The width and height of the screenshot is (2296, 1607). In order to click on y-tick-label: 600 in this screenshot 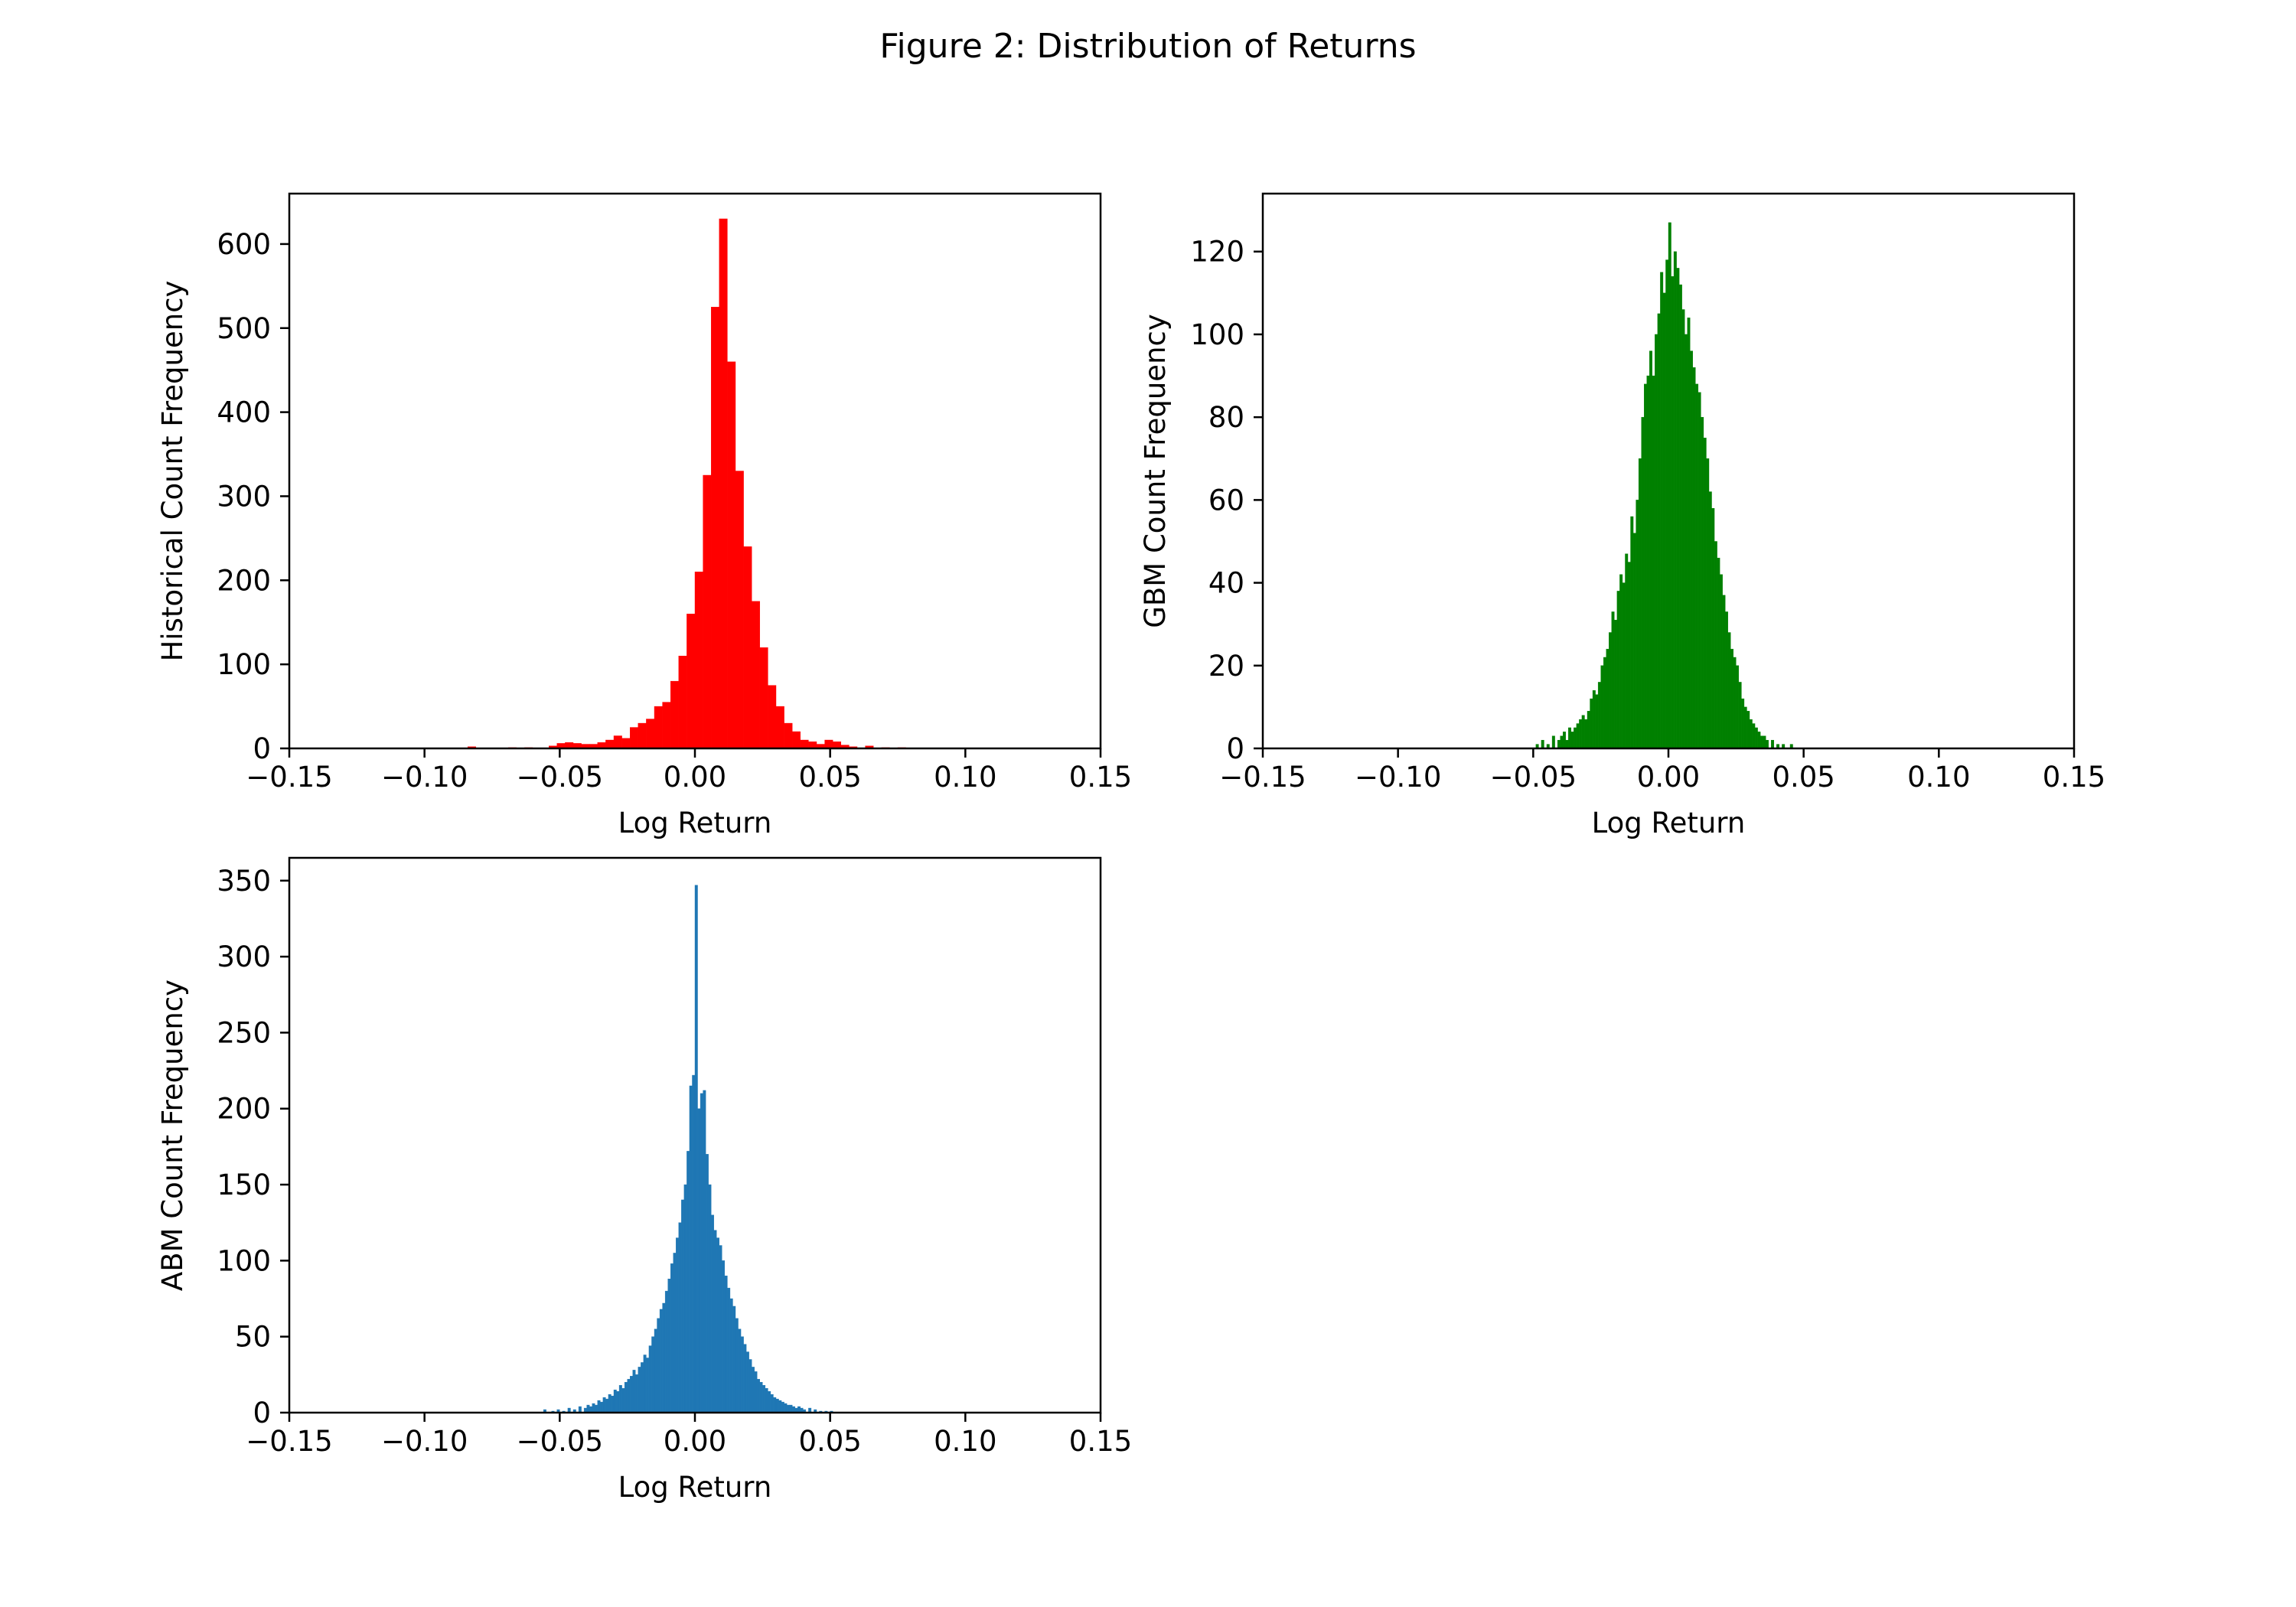, I will do `click(244, 245)`.